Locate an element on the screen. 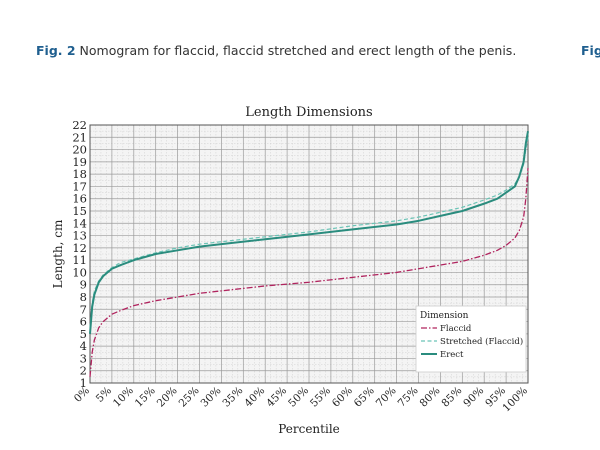 The height and width of the screenshot is (450, 600). x-tick-label: 55% is located at coordinates (320, 397).